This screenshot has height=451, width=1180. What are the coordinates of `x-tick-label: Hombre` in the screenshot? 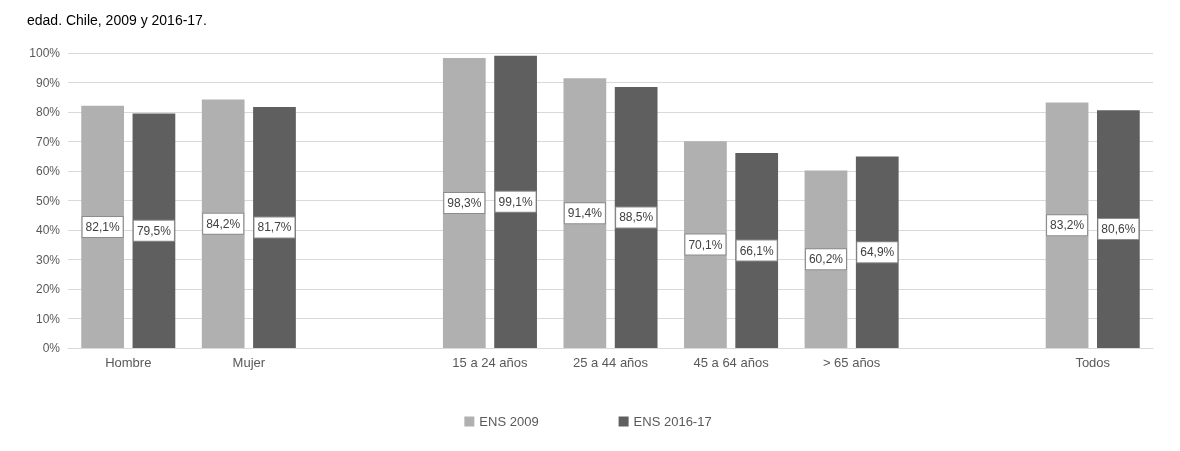 It's located at (128, 362).